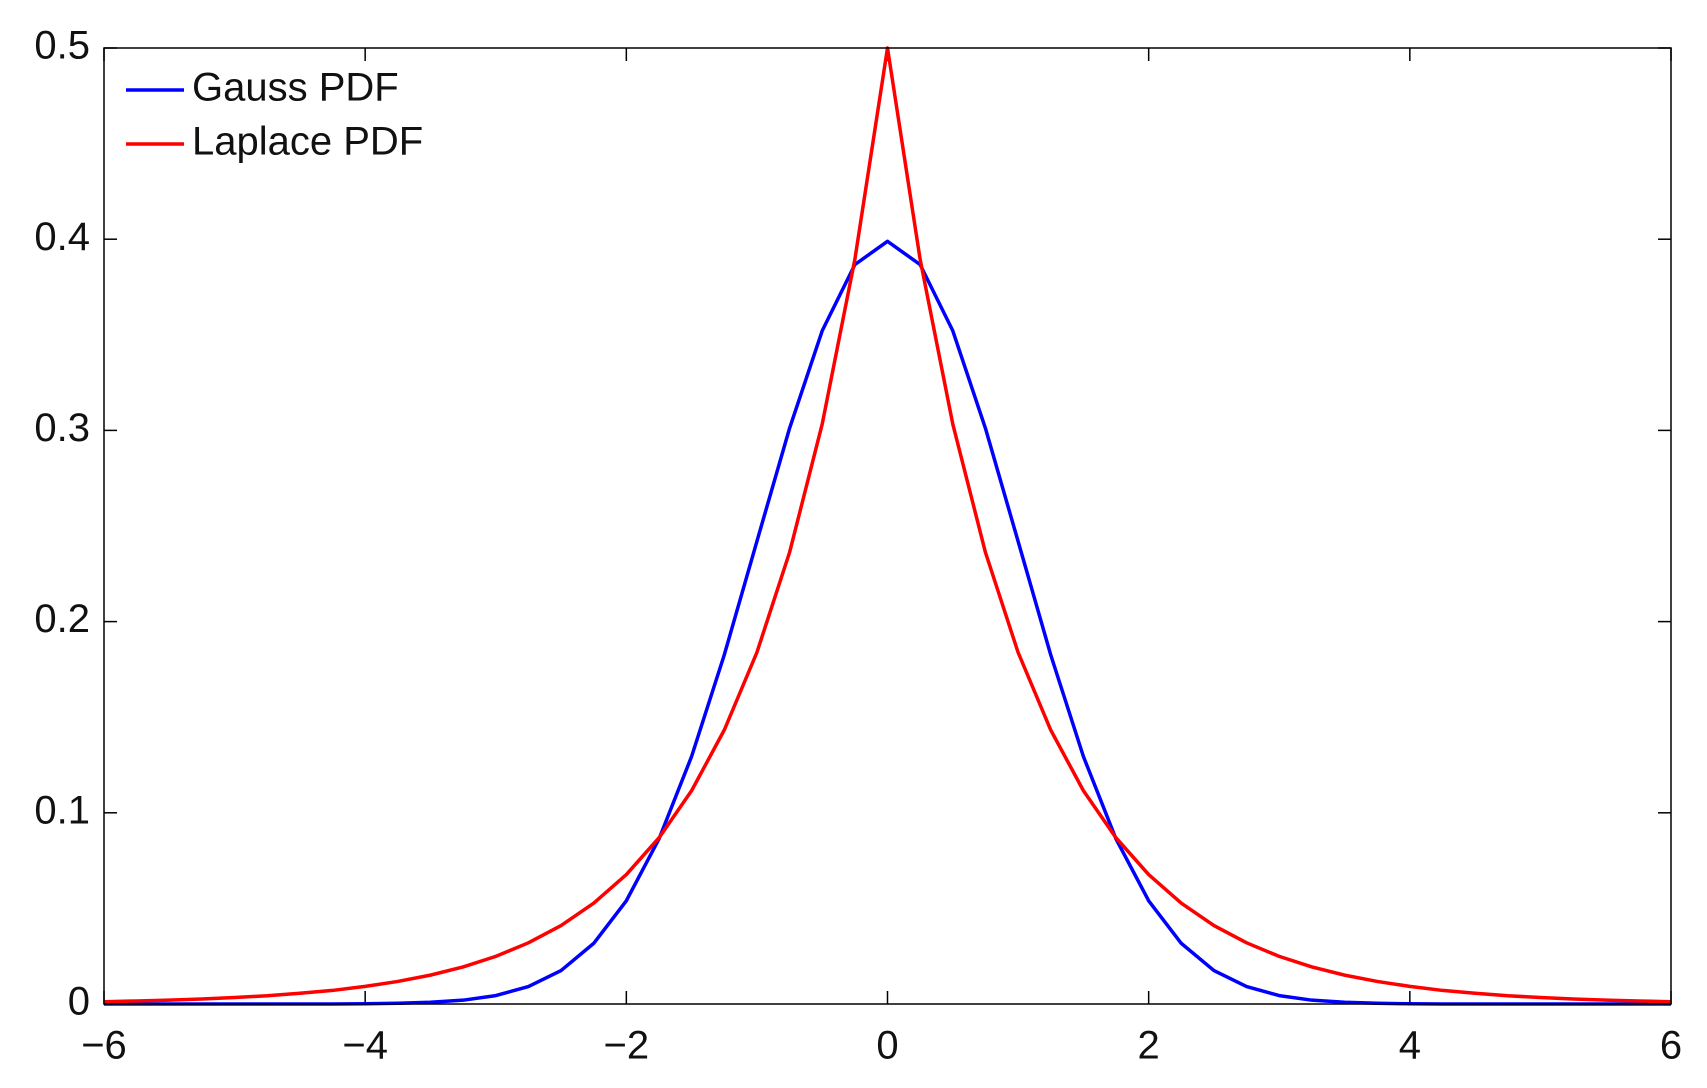 The height and width of the screenshot is (1088, 1707). Describe the element at coordinates (295, 88) in the screenshot. I see `legend-label: Gauss PDF` at that location.